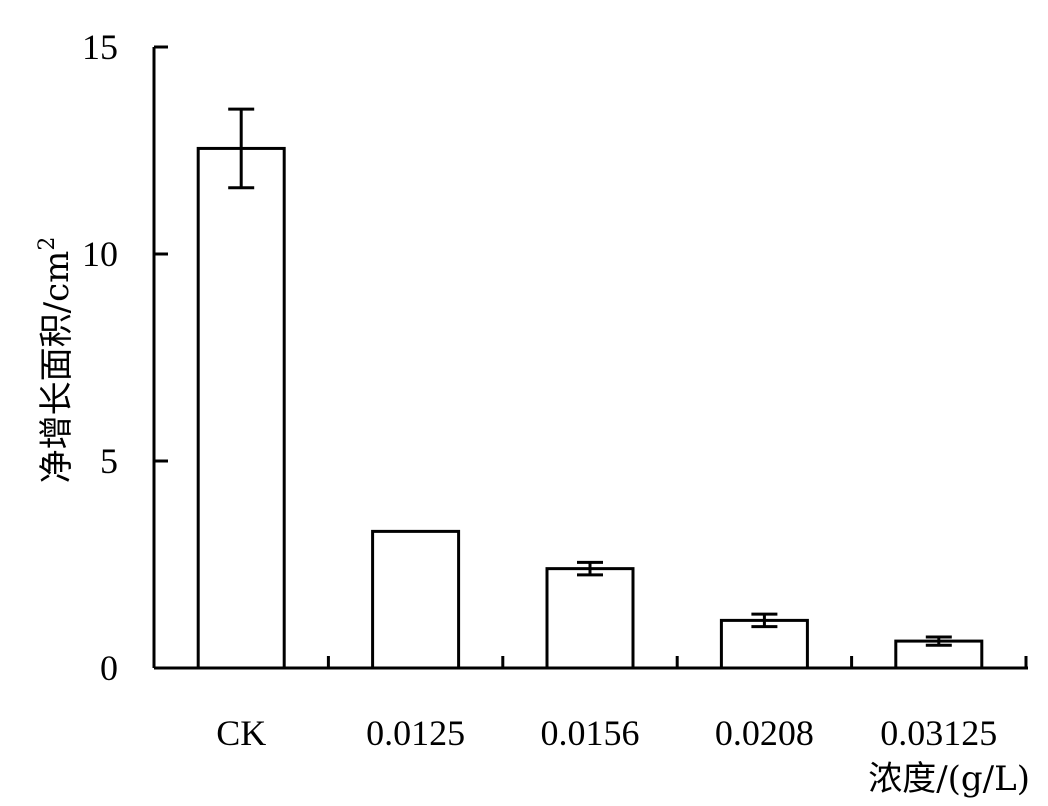  Describe the element at coordinates (47, 244) in the screenshot. I see `y-axis-label-superscript: 2` at that location.